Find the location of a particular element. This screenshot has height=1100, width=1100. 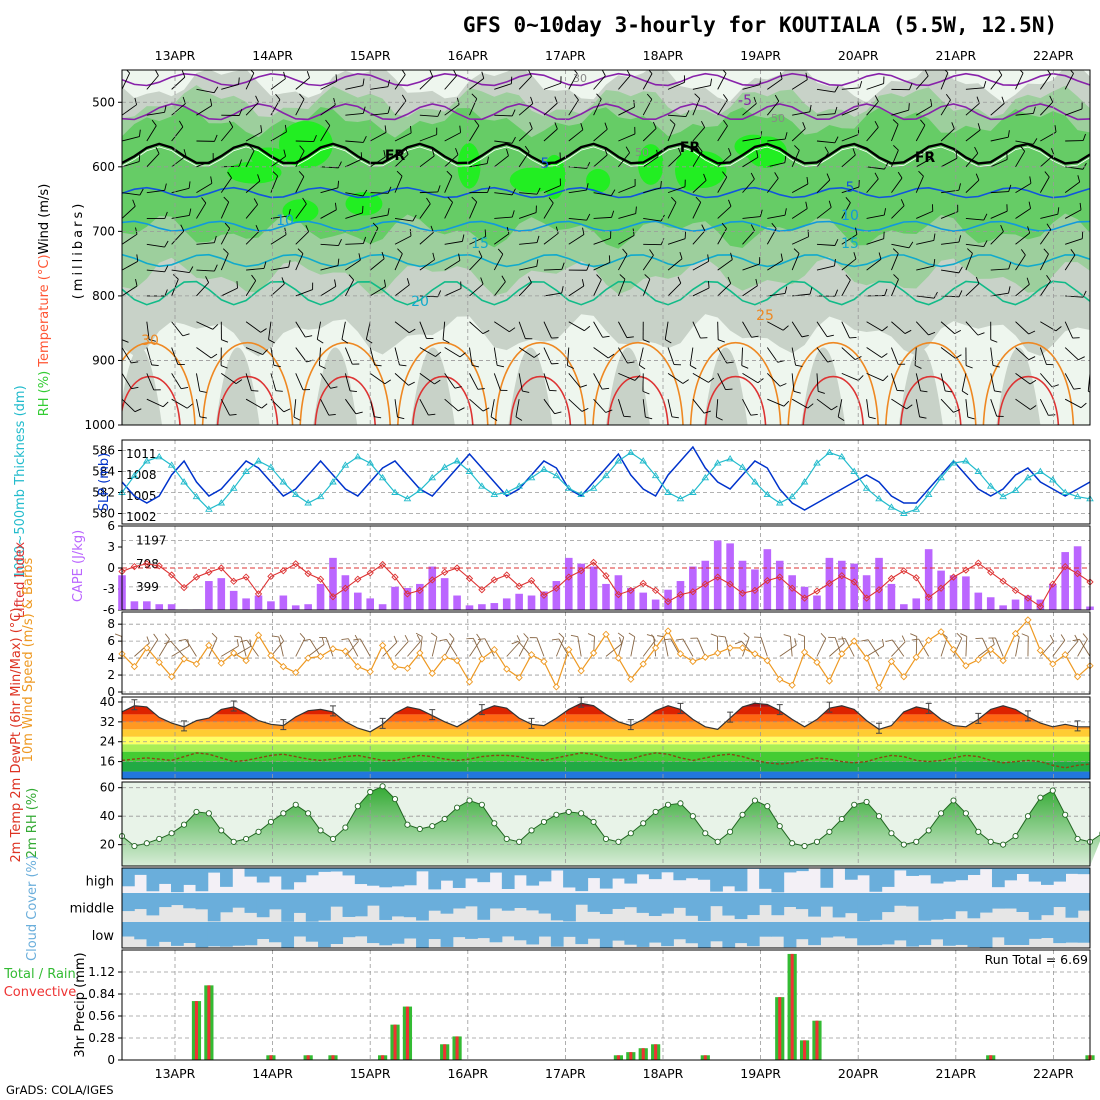

cloud-level-label: low is located at coordinates (103, 936).